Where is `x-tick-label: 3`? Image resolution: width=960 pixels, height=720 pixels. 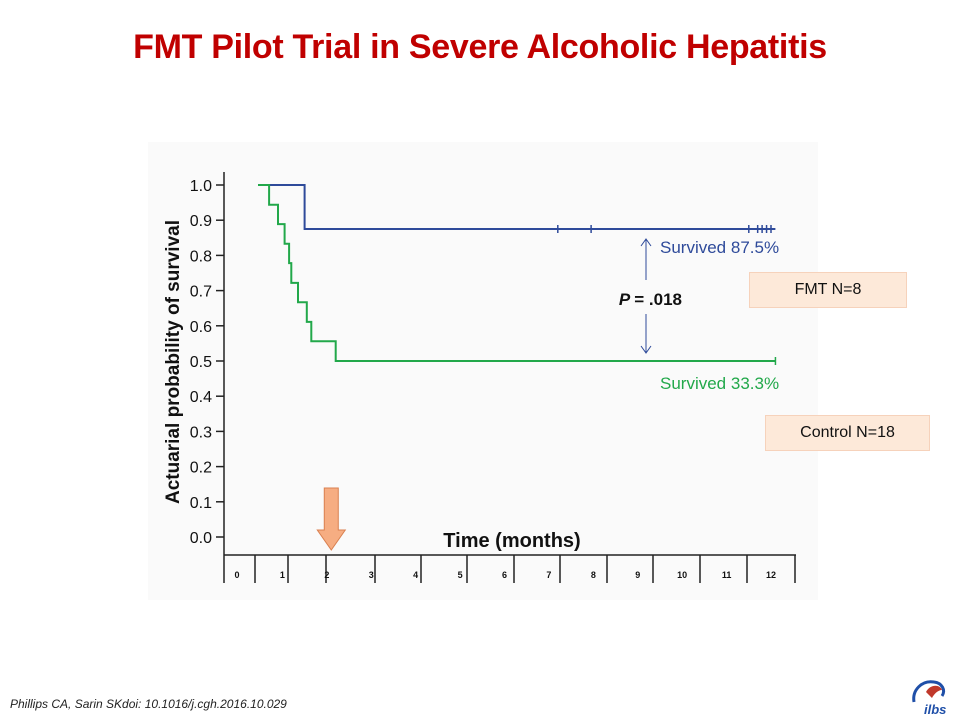 x-tick-label: 3 is located at coordinates (371, 575).